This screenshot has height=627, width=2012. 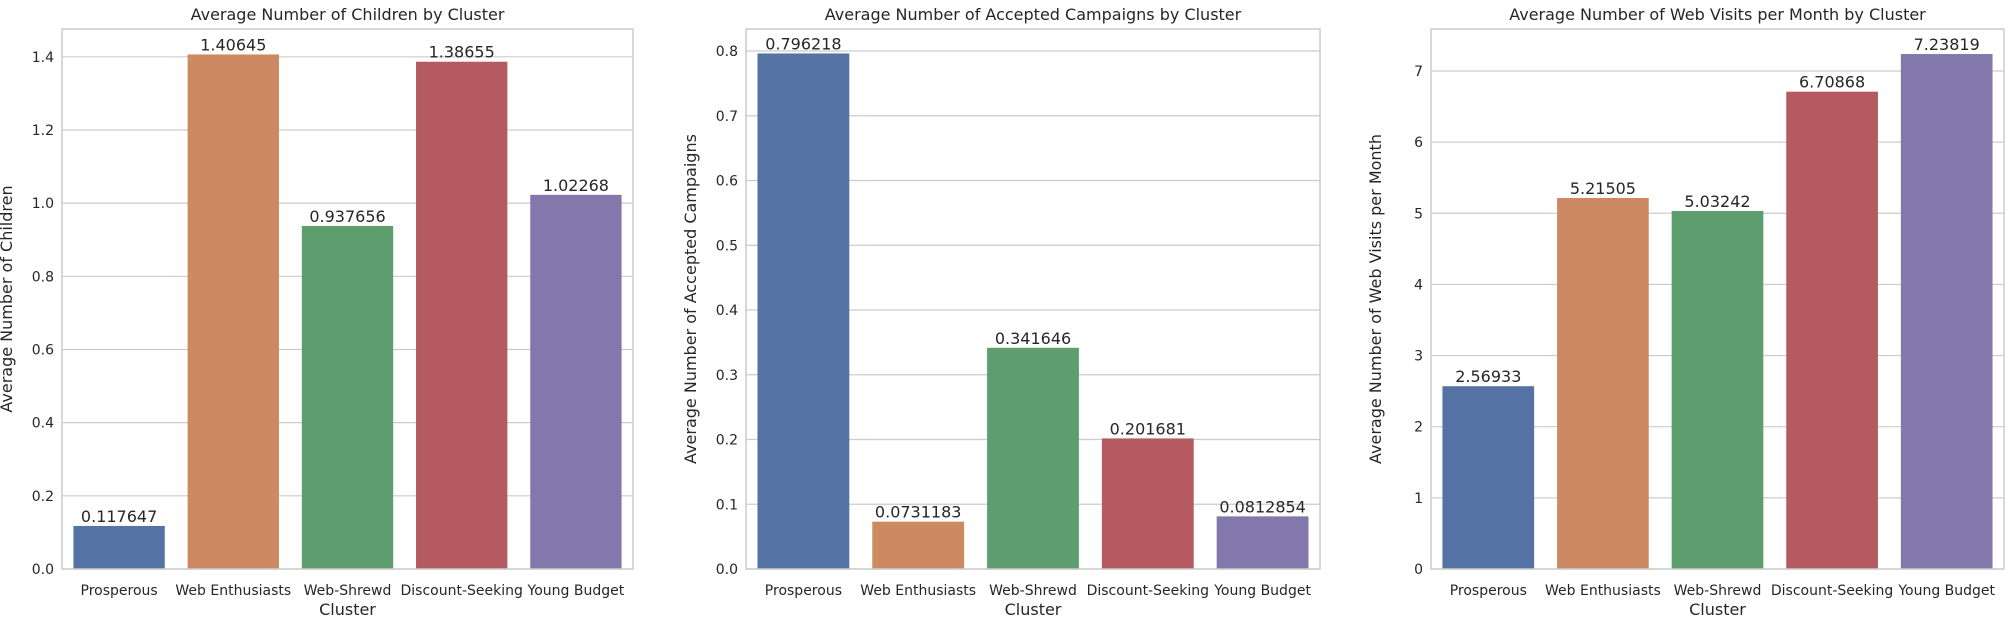 What do you see at coordinates (1262, 506) in the screenshot?
I see `bar-value-label: 0.0812854` at bounding box center [1262, 506].